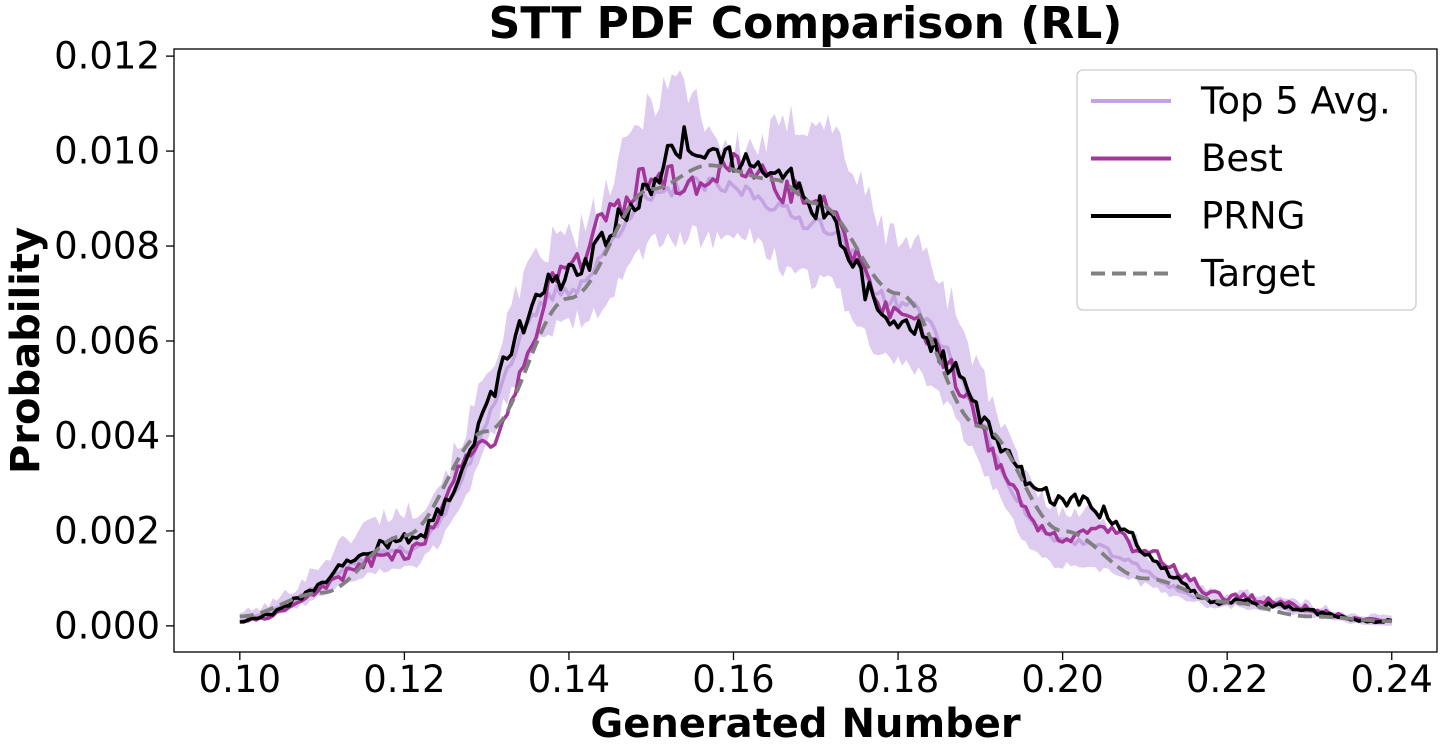 Image resolution: width=1440 pixels, height=751 pixels. I want to click on x-axis-title: Generated Number, so click(805, 724).